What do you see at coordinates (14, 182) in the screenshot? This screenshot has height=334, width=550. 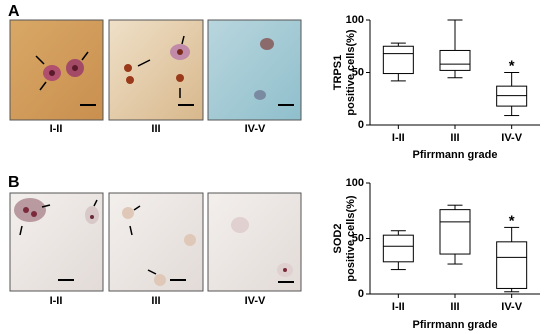 I see `panel-label: B` at bounding box center [14, 182].